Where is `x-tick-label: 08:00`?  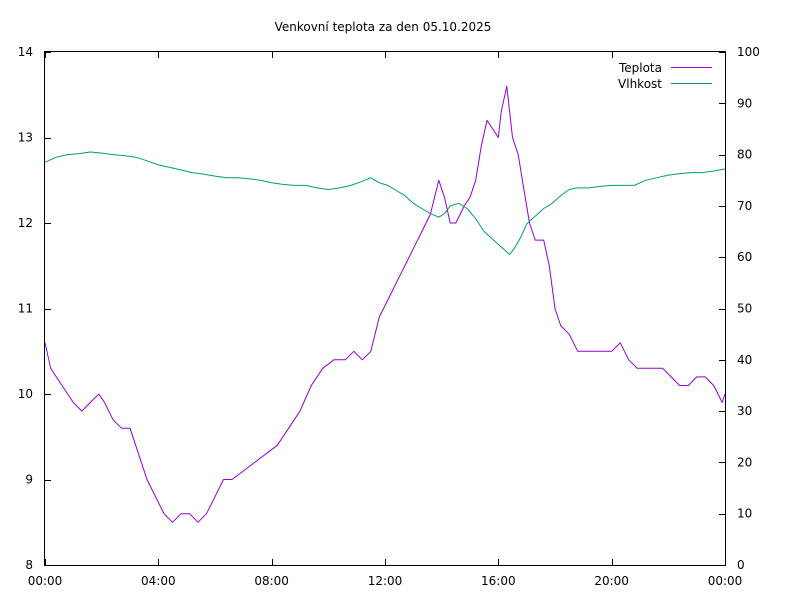 x-tick-label: 08:00 is located at coordinates (271, 581).